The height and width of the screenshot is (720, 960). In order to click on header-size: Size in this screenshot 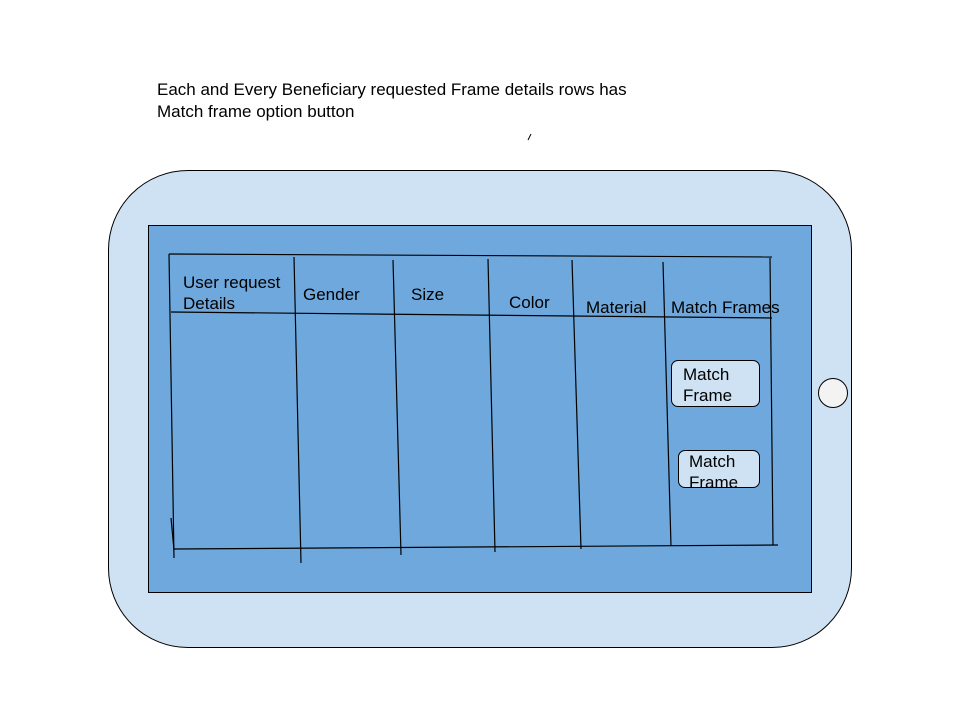, I will do `click(428, 294)`.